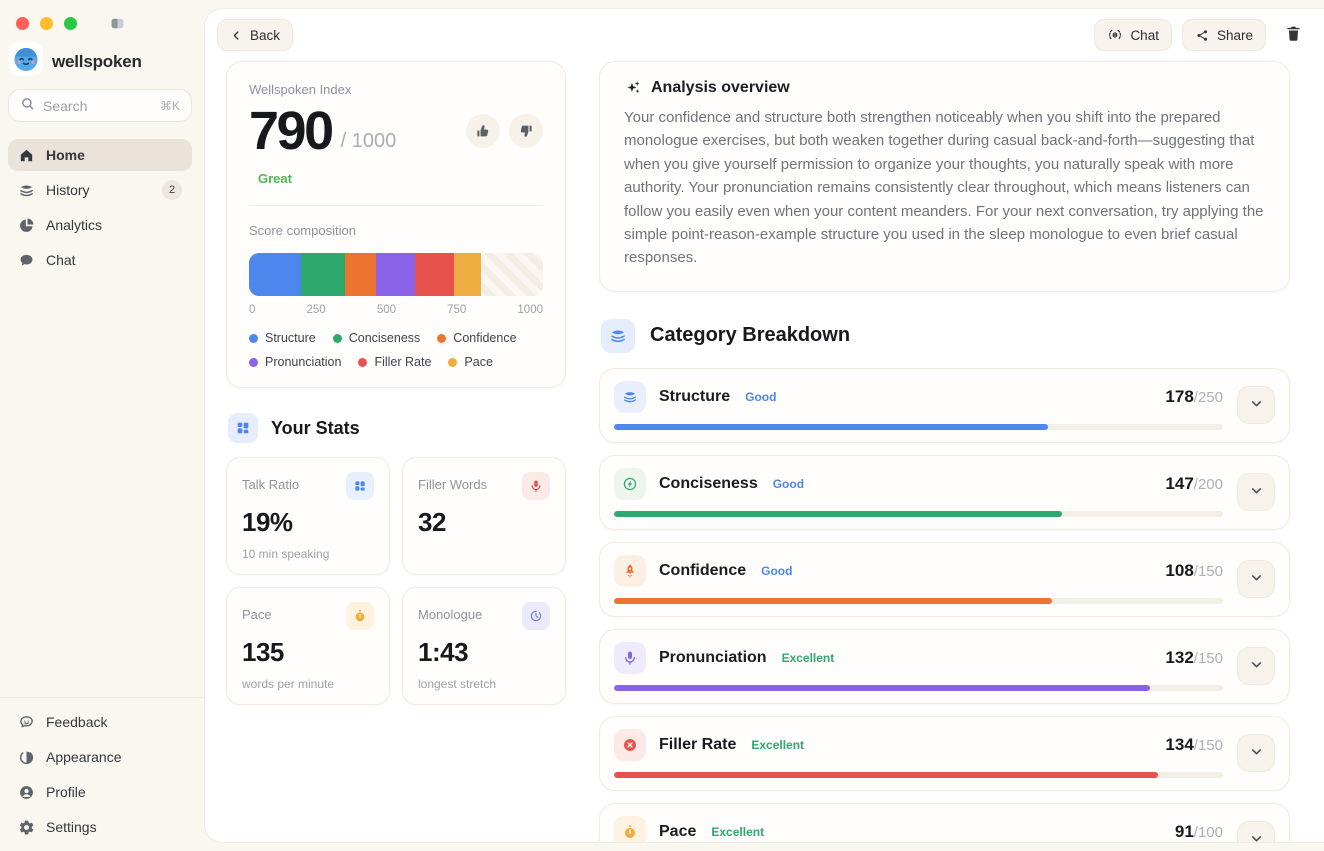 The image size is (1324, 851). I want to click on appearance-icon, so click(26, 757).